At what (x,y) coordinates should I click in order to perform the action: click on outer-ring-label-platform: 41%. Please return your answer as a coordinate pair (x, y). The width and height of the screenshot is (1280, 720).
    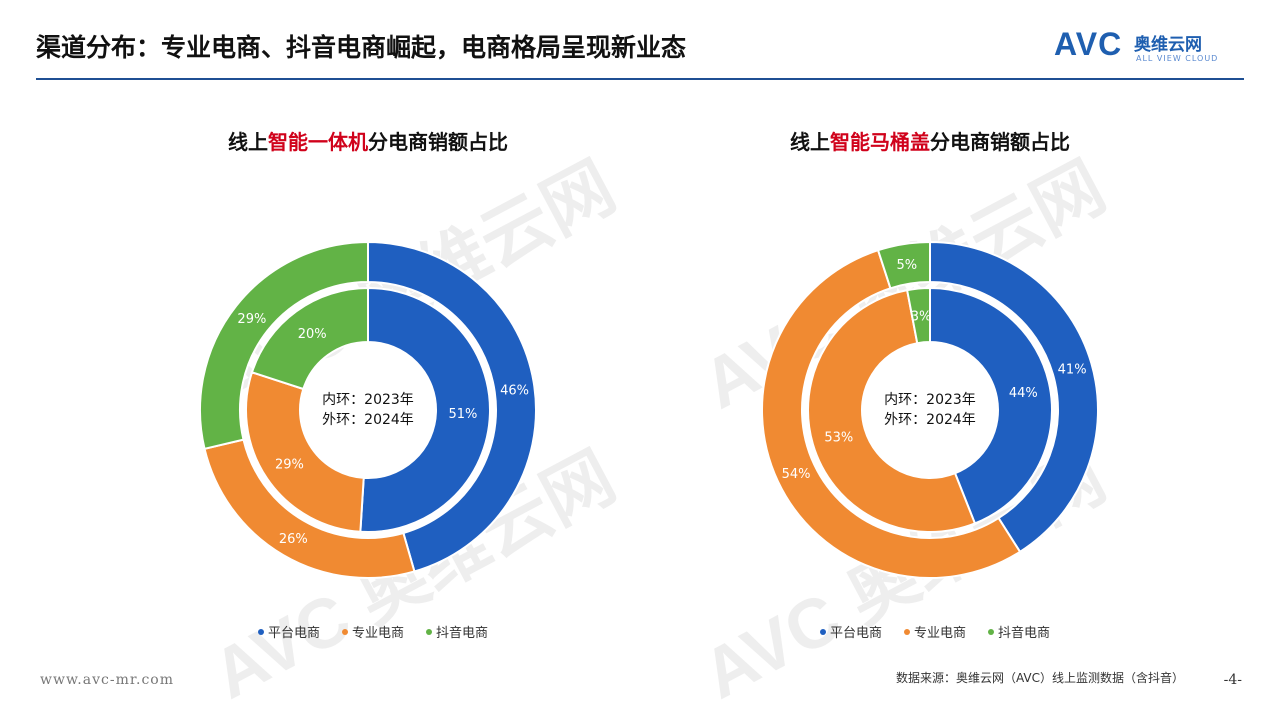
    Looking at the image, I should click on (1072, 370).